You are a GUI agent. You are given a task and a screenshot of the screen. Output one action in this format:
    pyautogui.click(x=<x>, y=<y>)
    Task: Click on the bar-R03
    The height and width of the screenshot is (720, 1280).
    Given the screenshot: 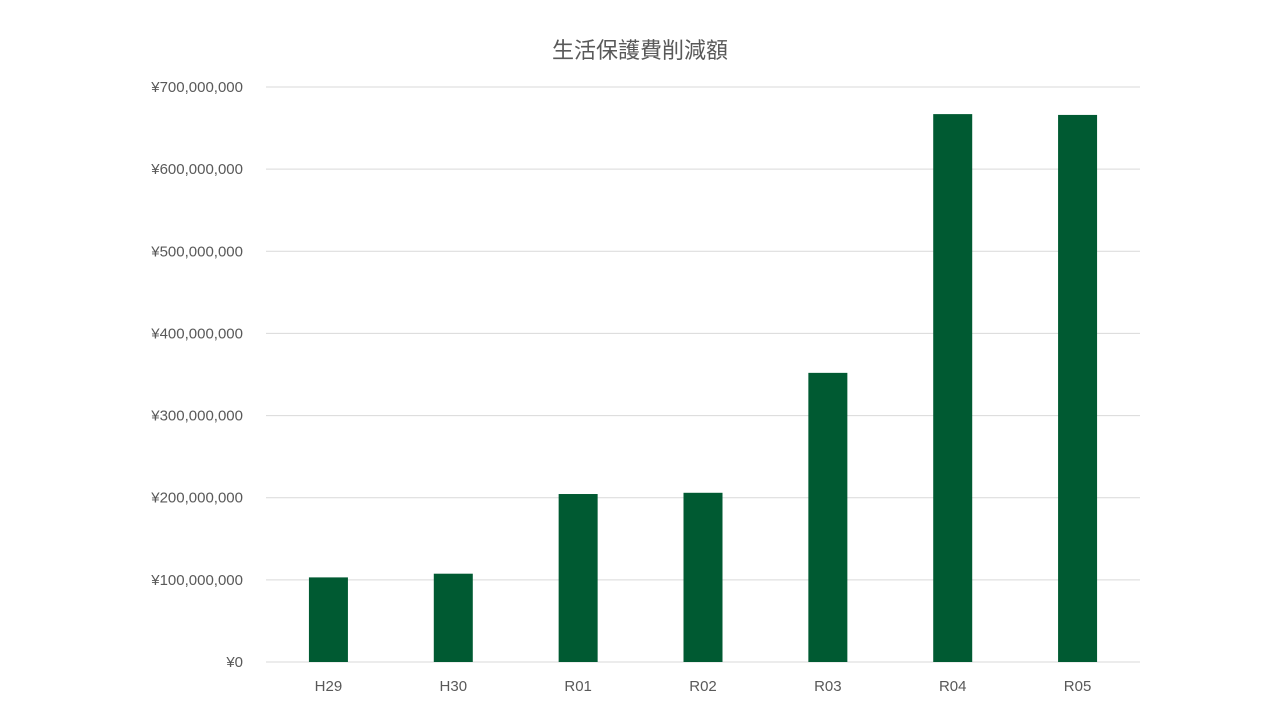 What is the action you would take?
    pyautogui.click(x=828, y=517)
    